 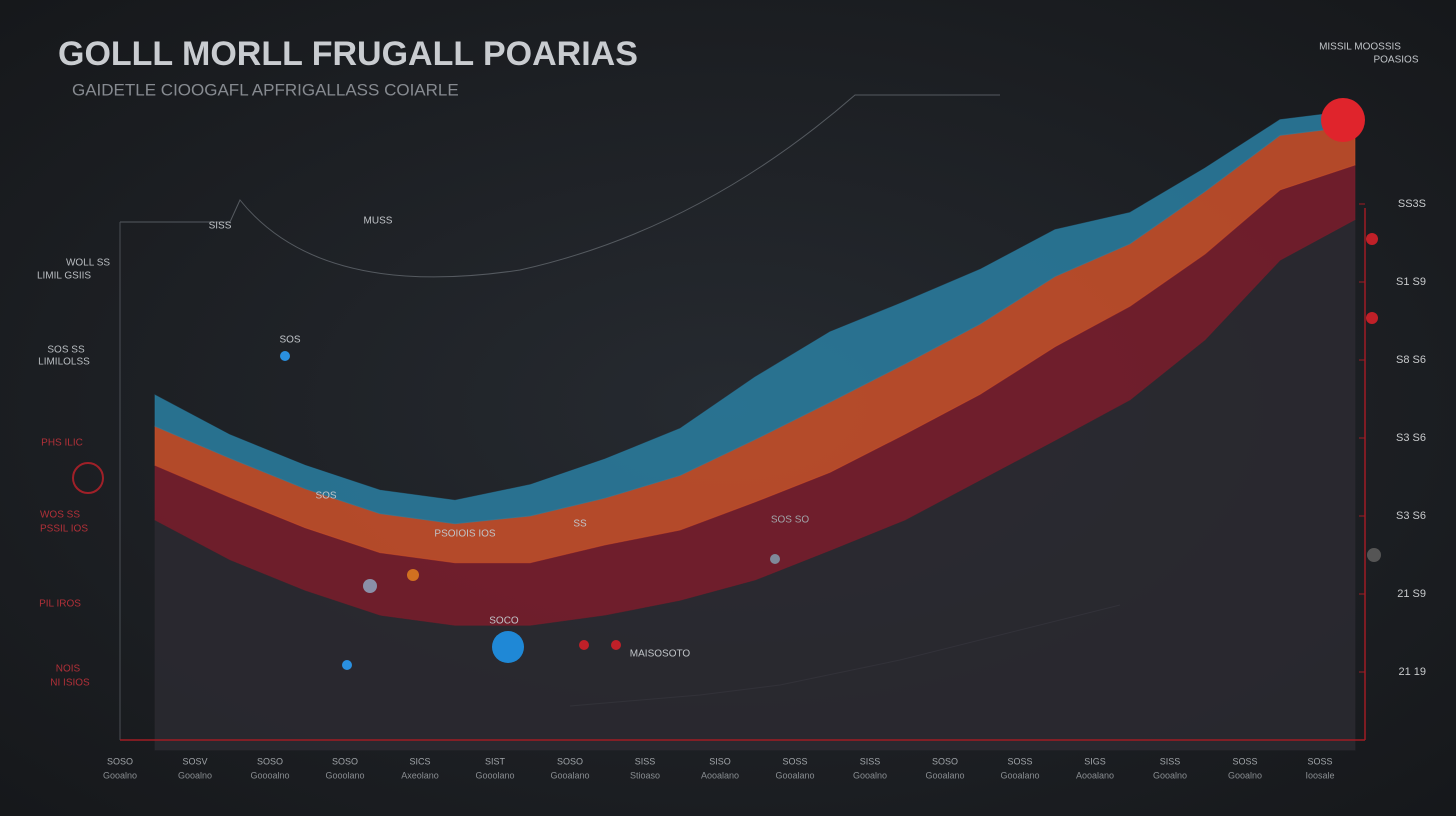 I want to click on annotation: MISSIL MOOSSIS, so click(x=1360, y=47).